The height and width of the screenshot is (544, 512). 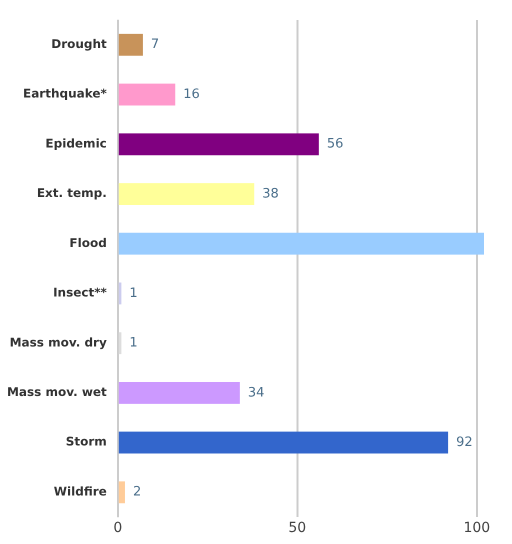 What do you see at coordinates (256, 392) in the screenshot?
I see `data-label: 34` at bounding box center [256, 392].